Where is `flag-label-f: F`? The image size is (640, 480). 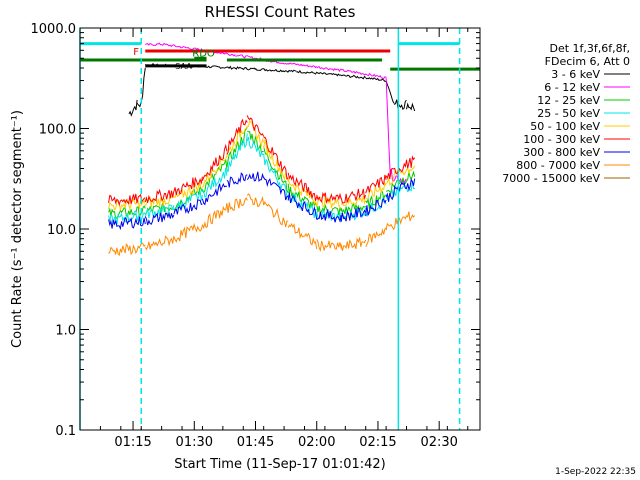
flag-label-f: F is located at coordinates (136, 52).